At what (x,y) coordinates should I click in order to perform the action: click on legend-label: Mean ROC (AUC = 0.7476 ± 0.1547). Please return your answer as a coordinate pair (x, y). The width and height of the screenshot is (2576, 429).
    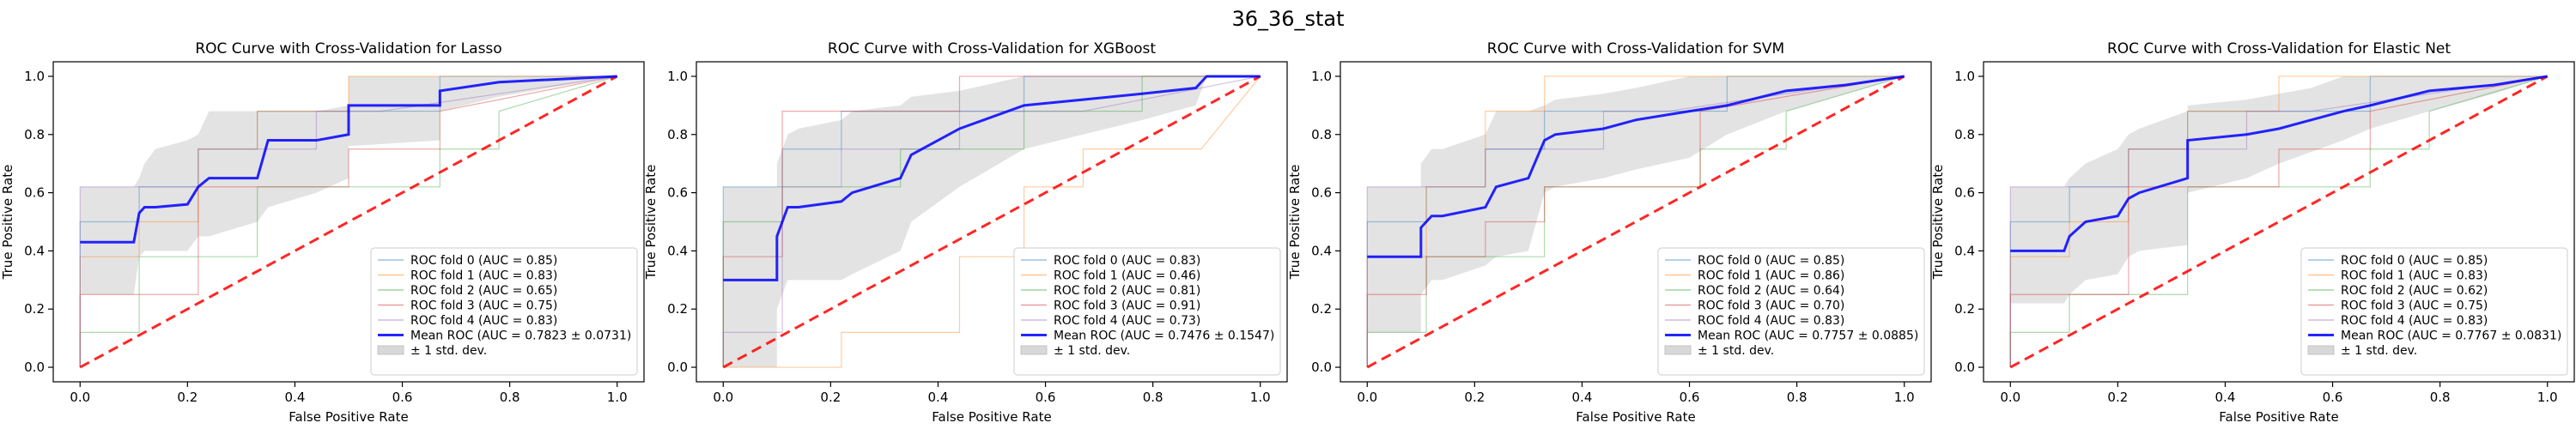
    Looking at the image, I should click on (1164, 336).